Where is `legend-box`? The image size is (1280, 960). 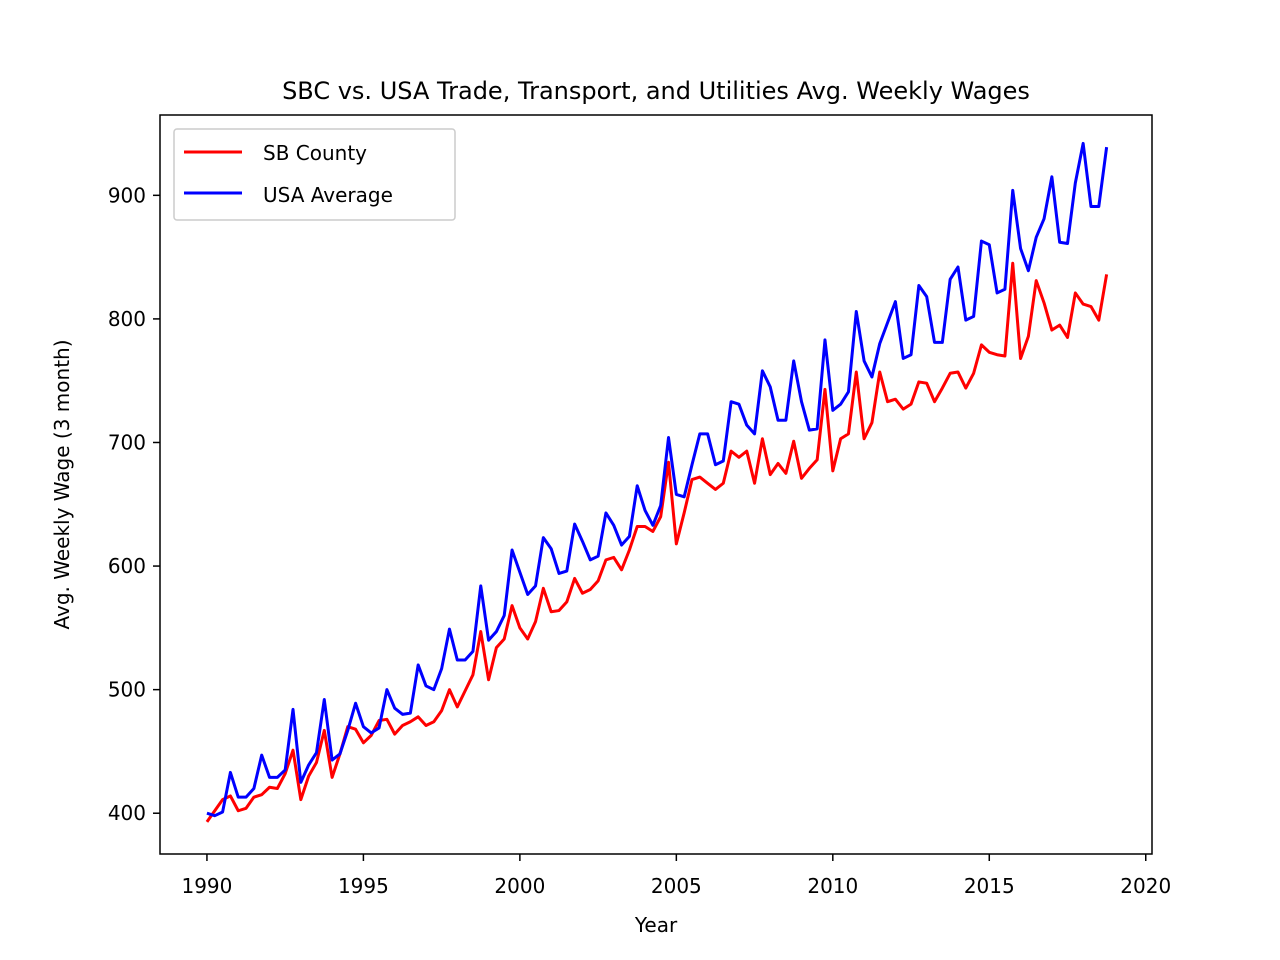
legend-box is located at coordinates (314, 174).